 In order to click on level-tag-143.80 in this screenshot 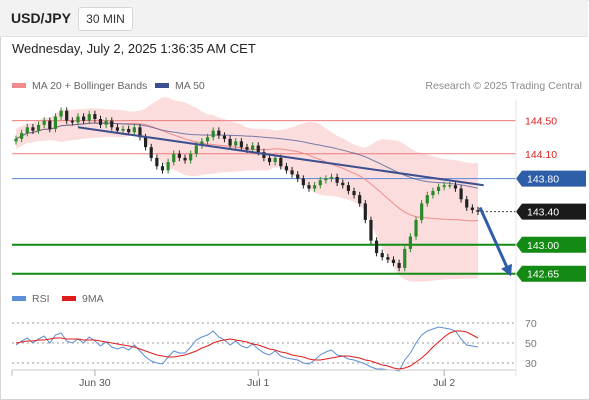, I will do `click(551, 178)`.